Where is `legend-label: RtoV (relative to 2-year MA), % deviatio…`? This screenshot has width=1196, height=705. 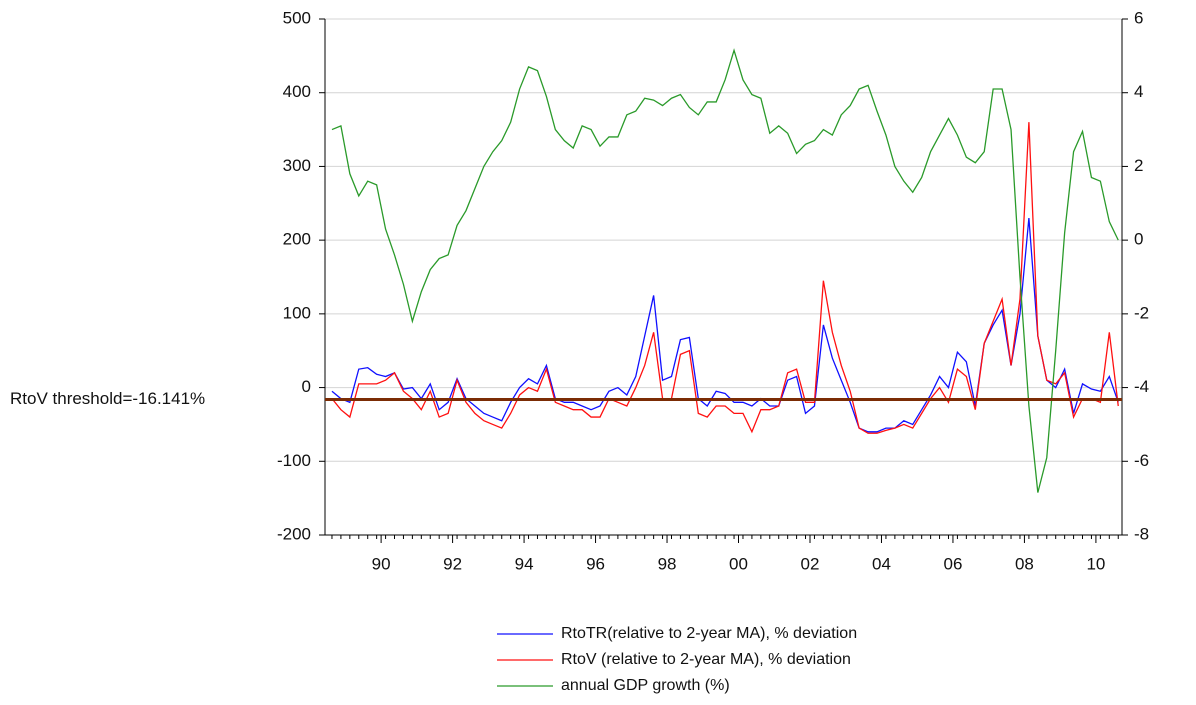
legend-label: RtoV (relative to 2-year MA), % deviatio… is located at coordinates (706, 659).